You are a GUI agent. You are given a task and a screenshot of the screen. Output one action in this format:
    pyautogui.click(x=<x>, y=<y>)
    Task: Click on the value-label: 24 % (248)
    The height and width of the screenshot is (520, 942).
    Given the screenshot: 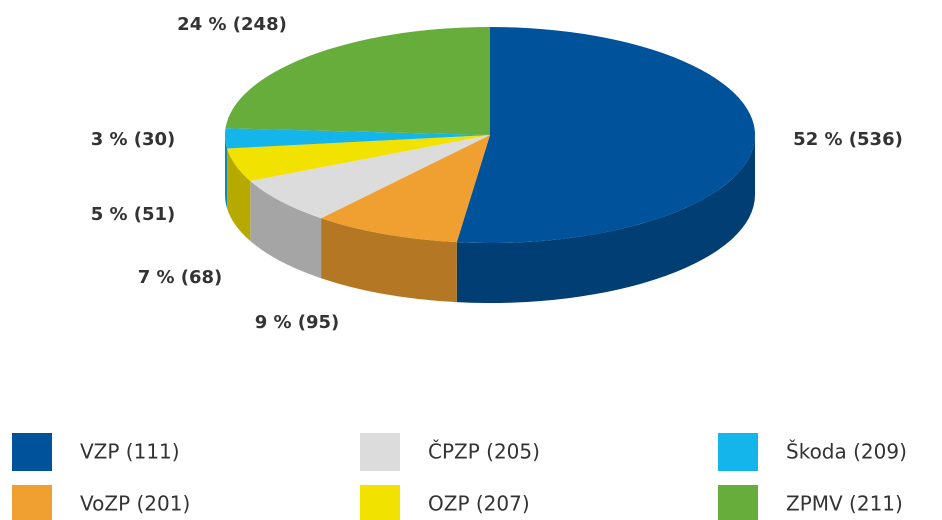 What is the action you would take?
    pyautogui.click(x=232, y=24)
    